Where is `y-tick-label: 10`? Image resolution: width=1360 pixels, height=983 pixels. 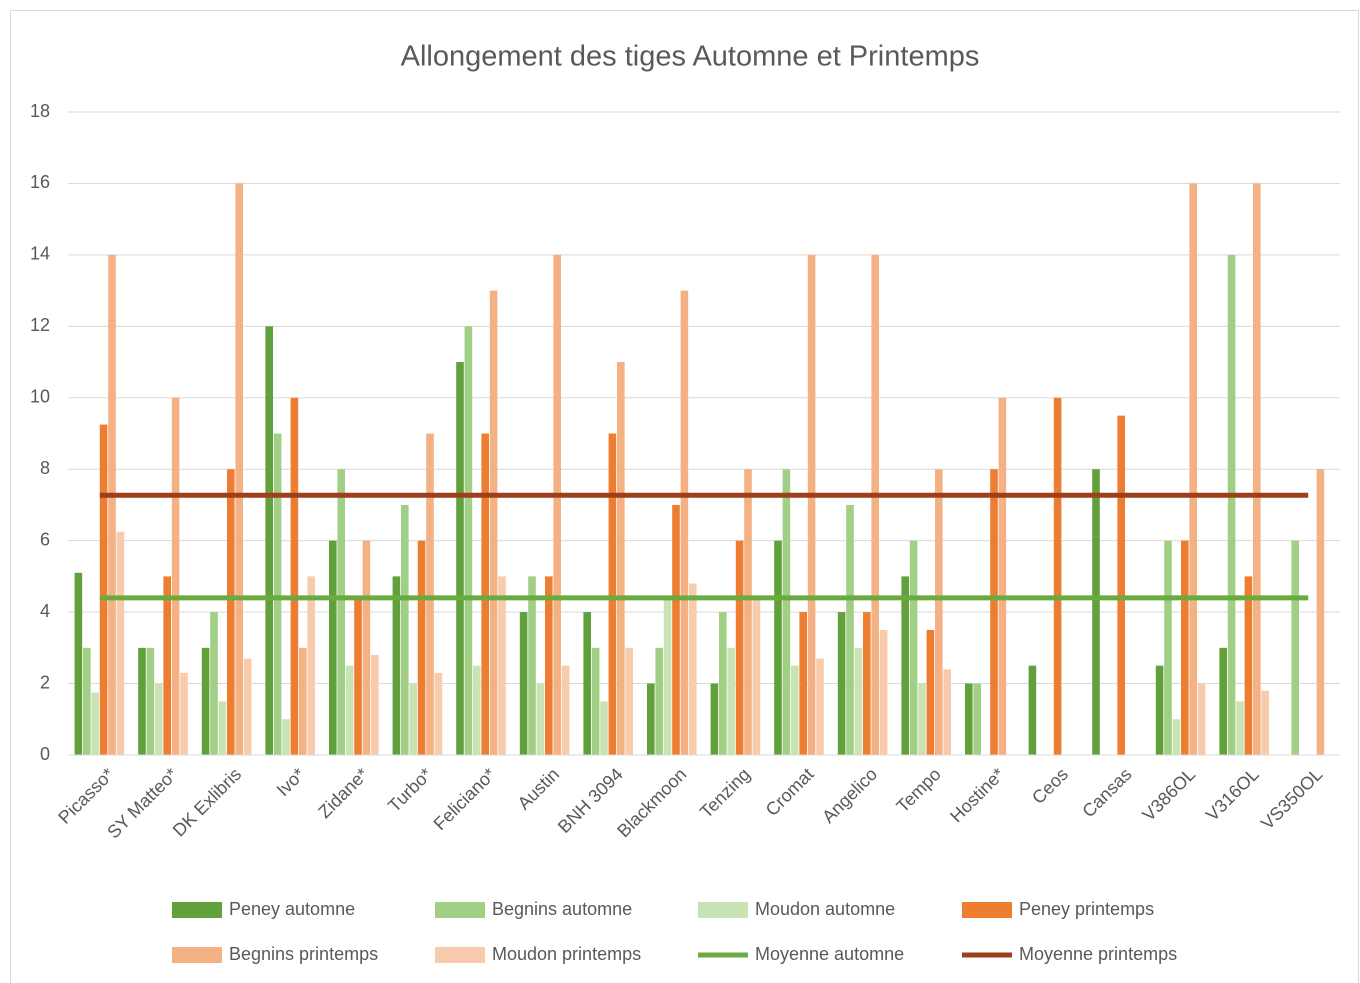
y-tick-label: 10 is located at coordinates (40, 397).